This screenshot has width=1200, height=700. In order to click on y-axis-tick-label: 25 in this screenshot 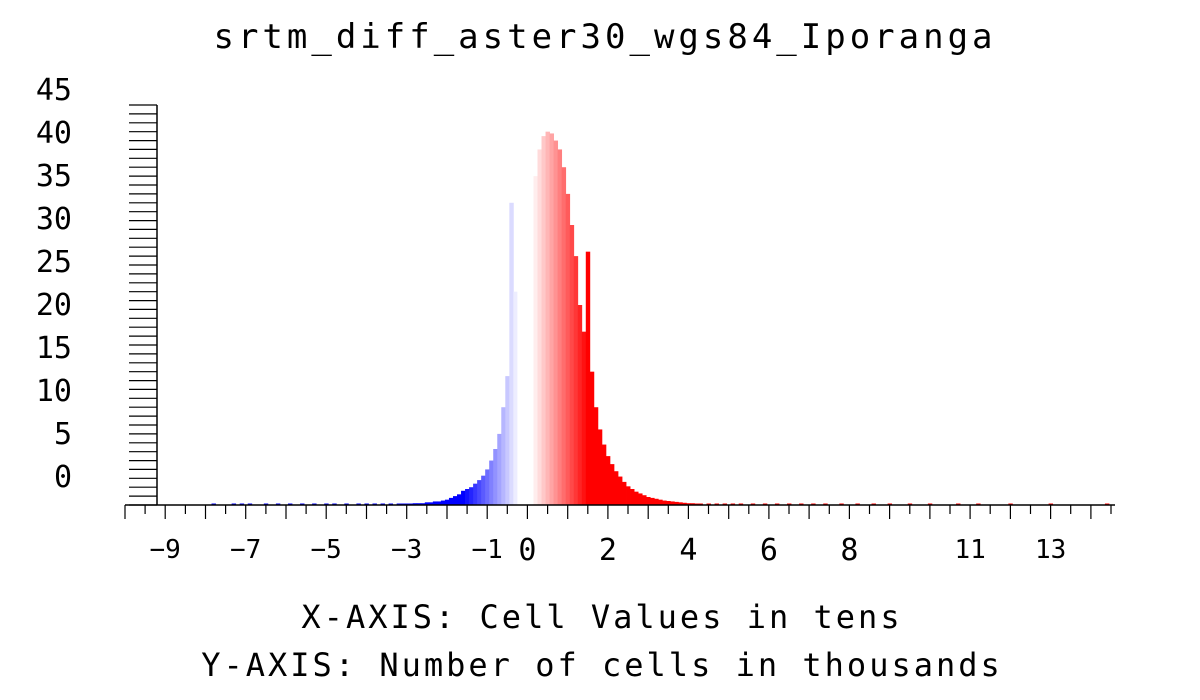, I will do `click(54, 262)`.